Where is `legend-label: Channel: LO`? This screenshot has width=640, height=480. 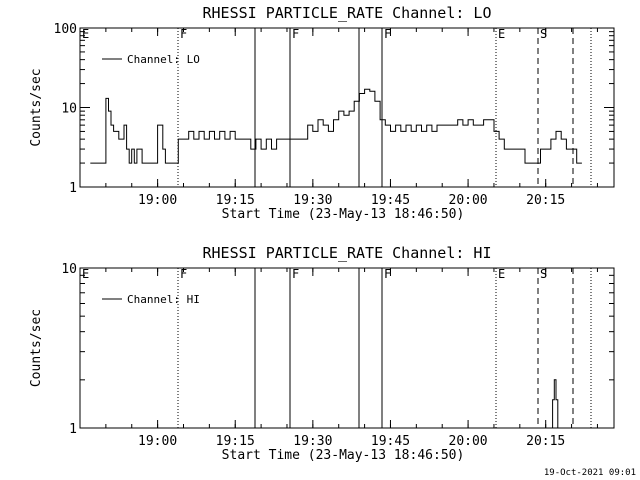 legend-label: Channel: LO is located at coordinates (163, 59).